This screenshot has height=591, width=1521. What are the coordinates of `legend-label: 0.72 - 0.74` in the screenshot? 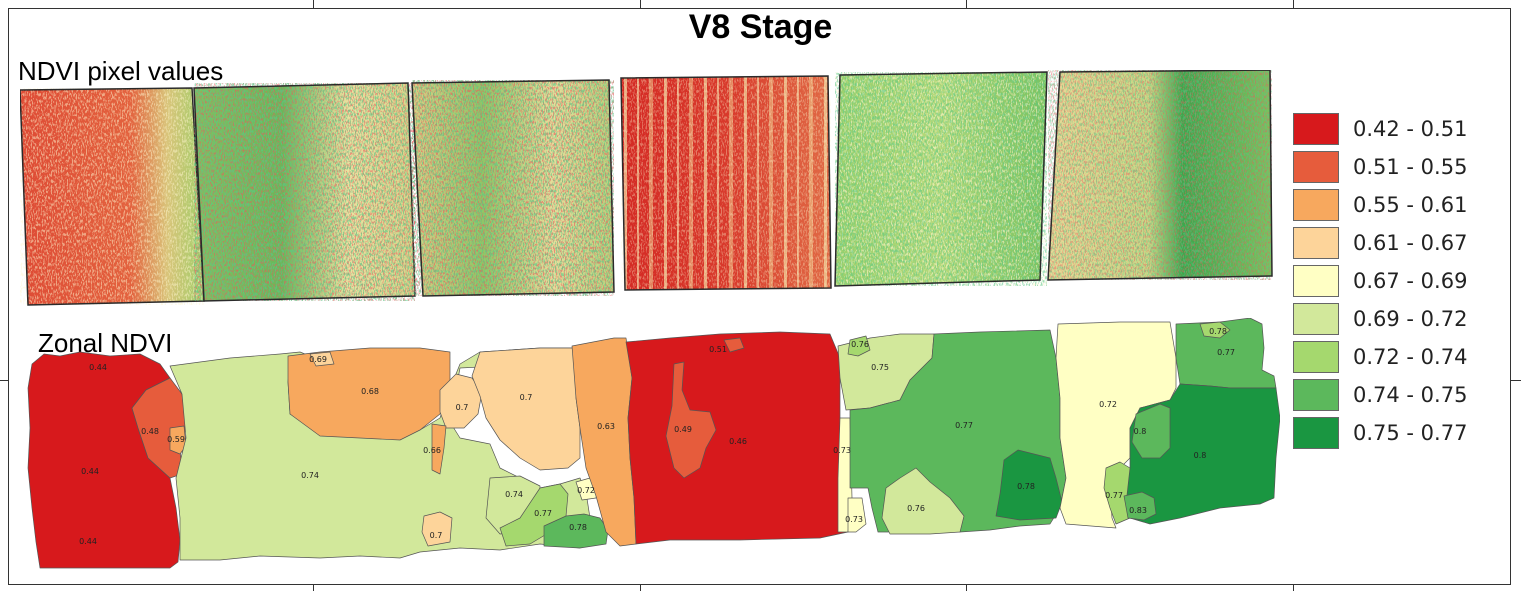 It's located at (1410, 357).